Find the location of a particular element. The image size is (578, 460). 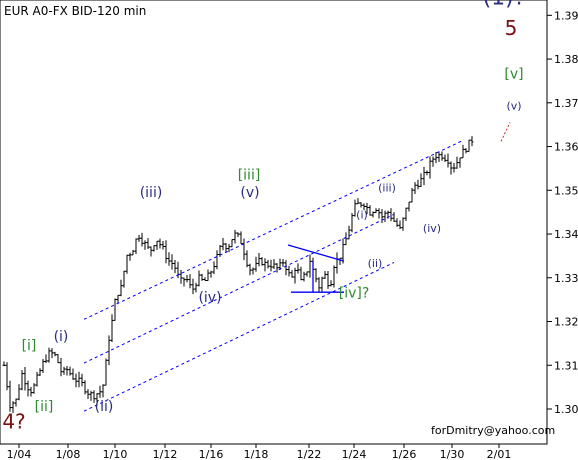

wave-label: [ii] is located at coordinates (44, 407).